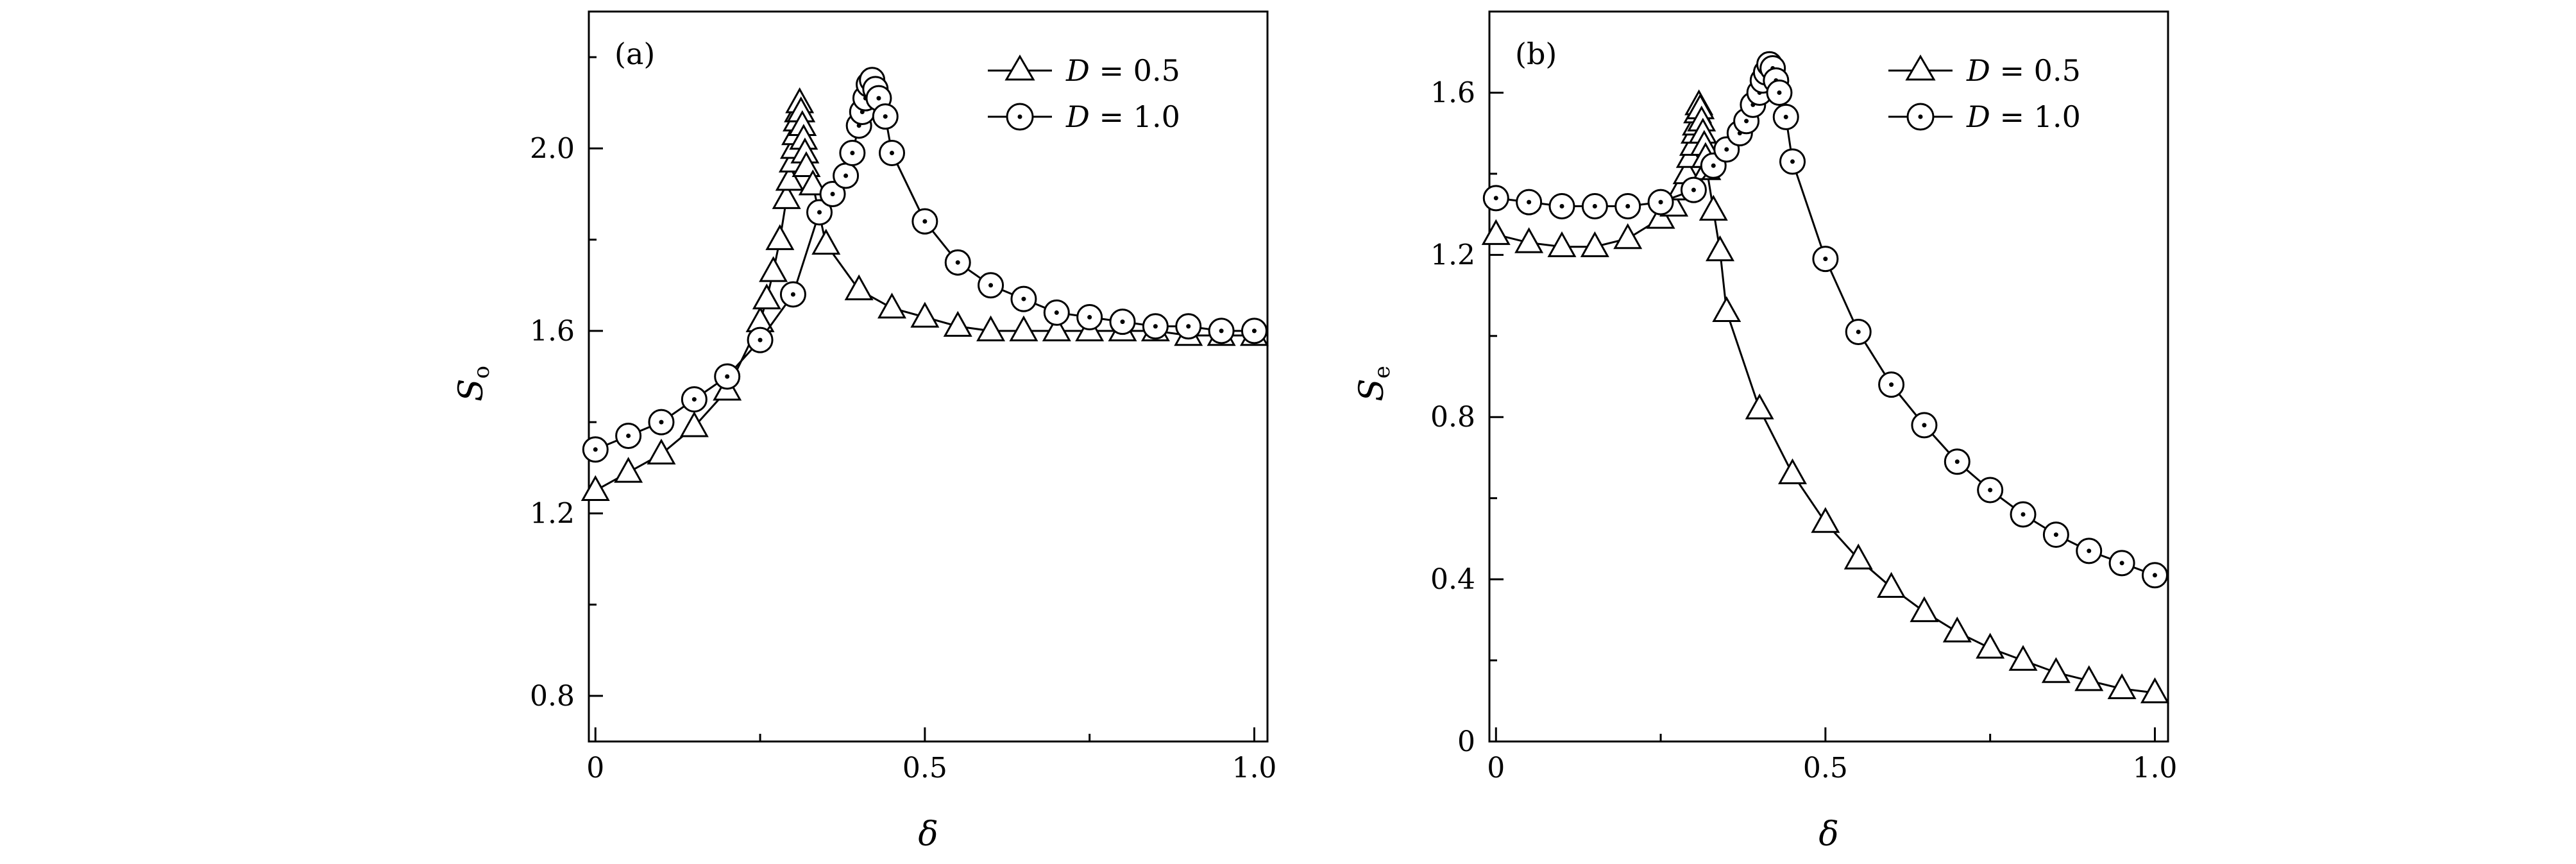 The height and width of the screenshot is (864, 2576). What do you see at coordinates (1466, 741) in the screenshot?
I see `y-tick-label: 0` at bounding box center [1466, 741].